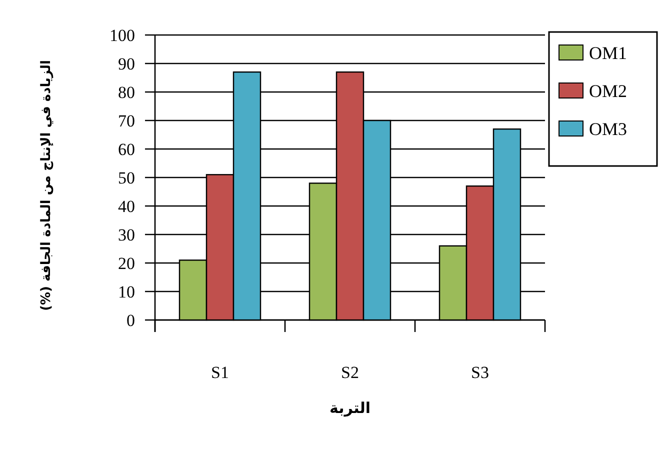  I want to click on y-tick-label: 0, so click(130, 320).